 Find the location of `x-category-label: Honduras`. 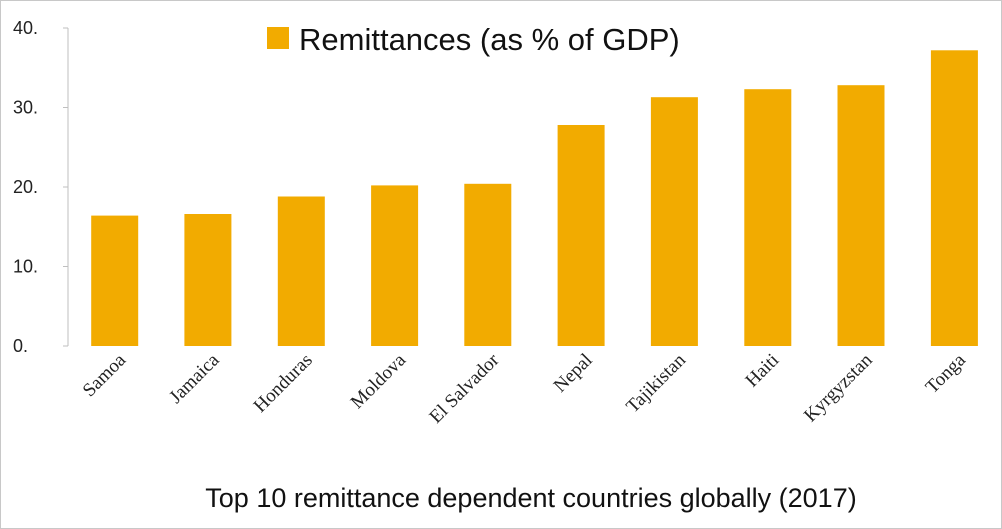

x-category-label: Honduras is located at coordinates (283, 383).